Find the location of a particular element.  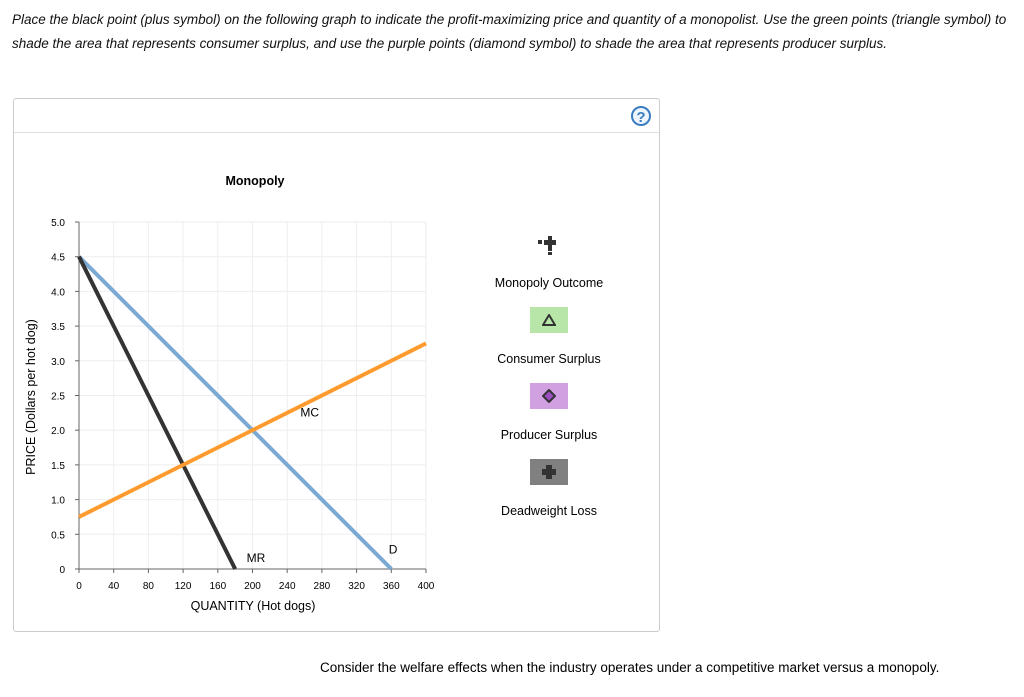

x-tick-label: 200 is located at coordinates (252, 586).